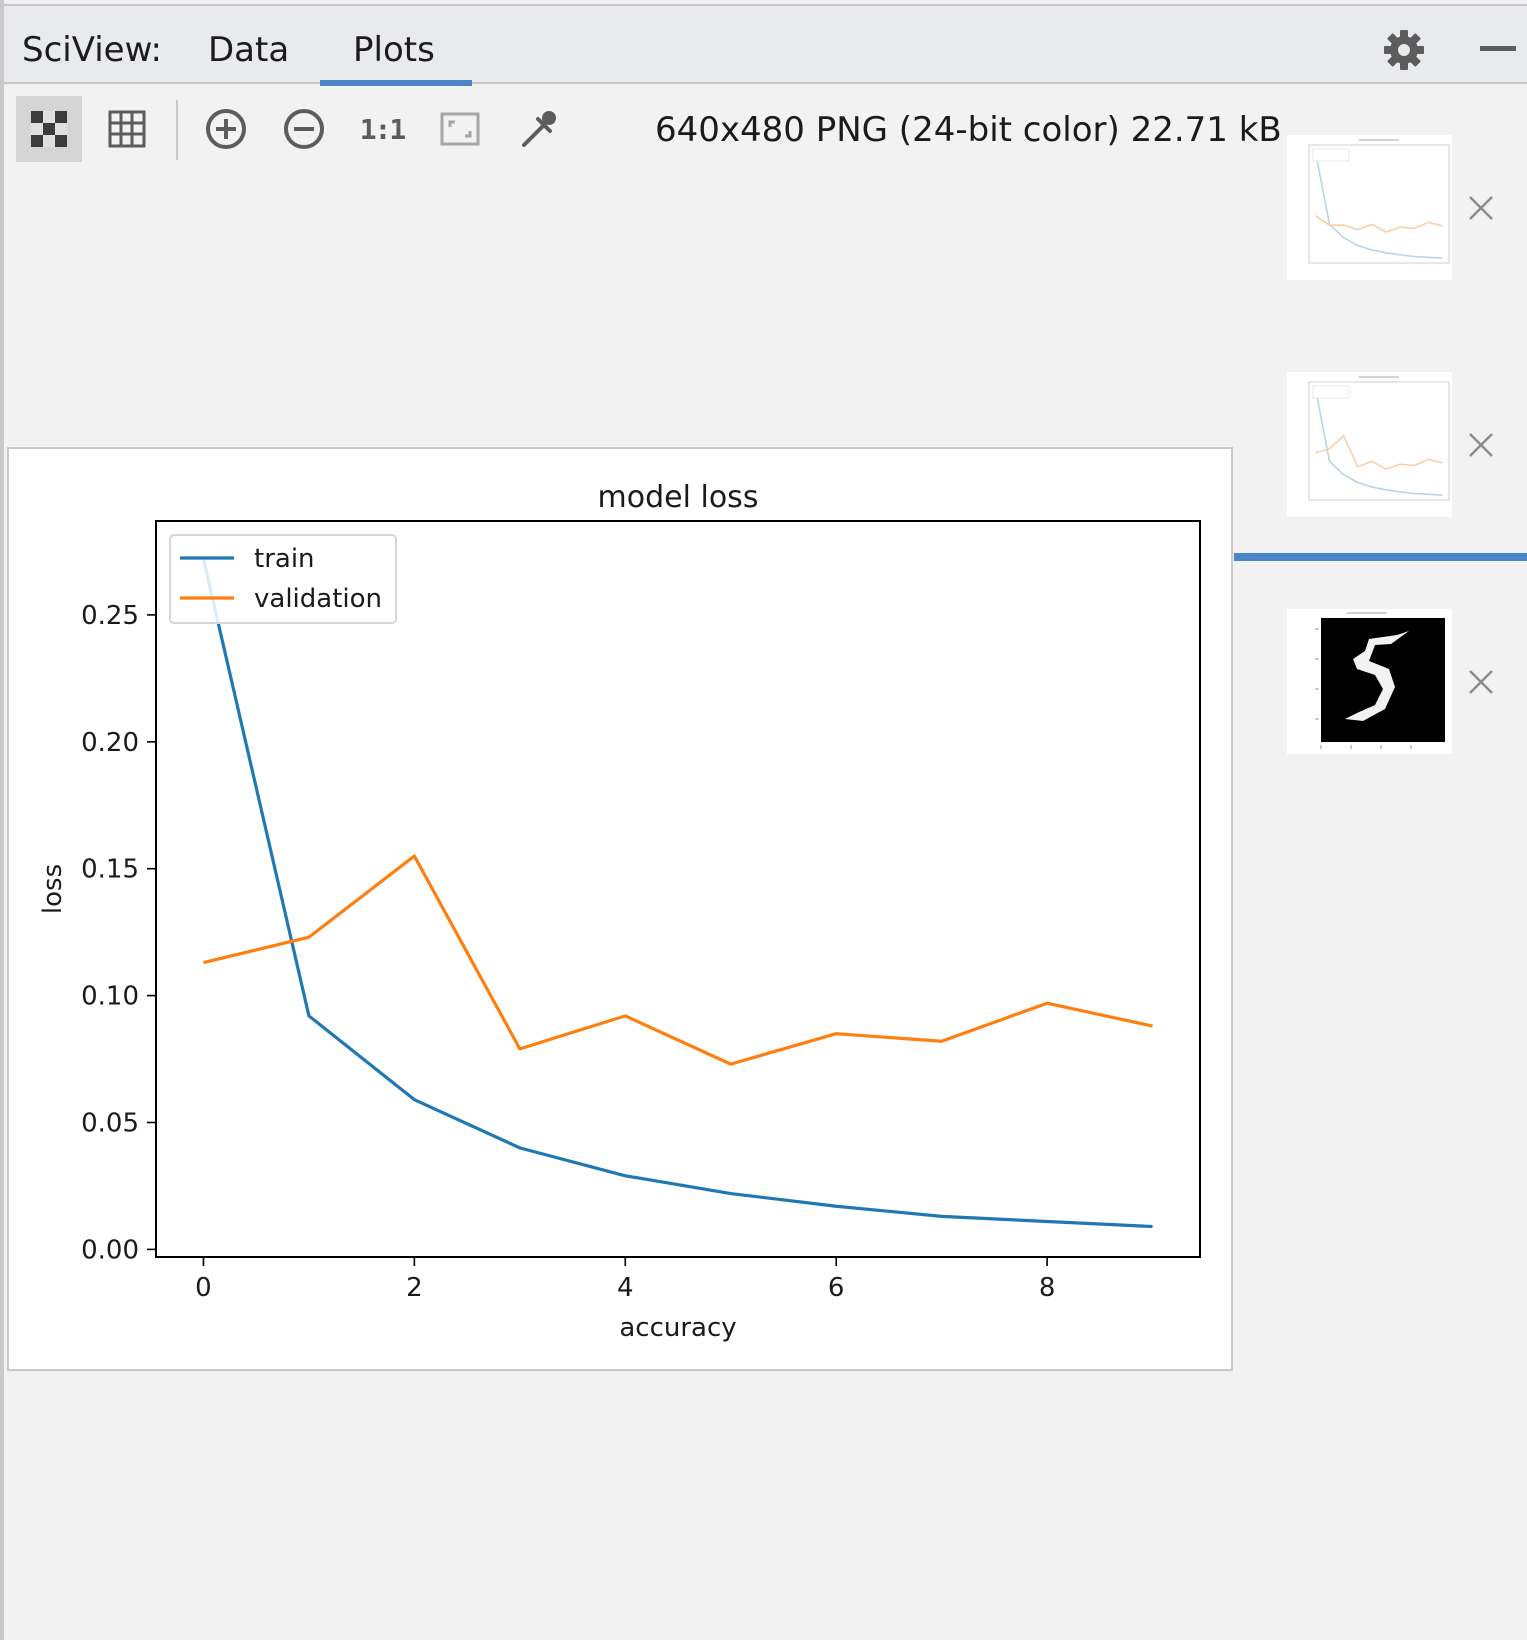 Image resolution: width=1527 pixels, height=1640 pixels. Describe the element at coordinates (396, 83) in the screenshot. I see `active-tab-indicator` at that location.